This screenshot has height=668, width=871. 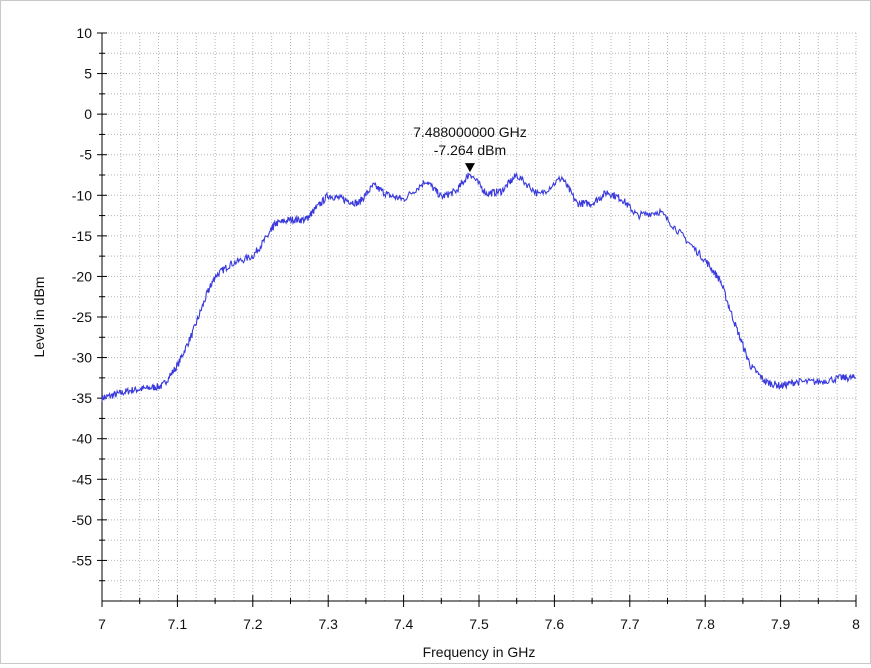 I want to click on x-tick-label: 7.3, so click(x=328, y=624).